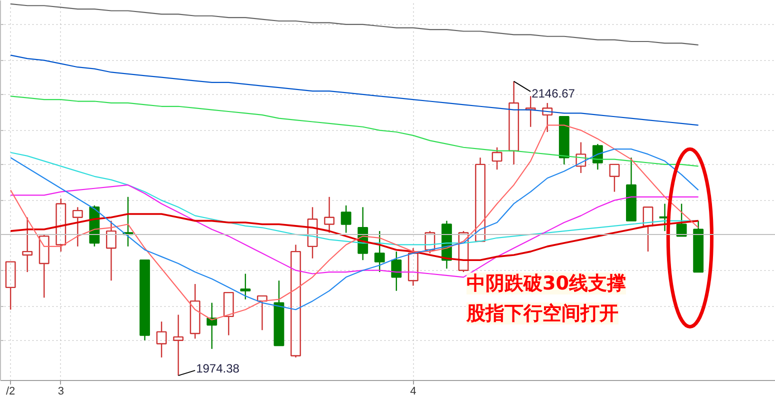  Describe the element at coordinates (554, 93) in the screenshot. I see `annotation: 2146.67` at that location.